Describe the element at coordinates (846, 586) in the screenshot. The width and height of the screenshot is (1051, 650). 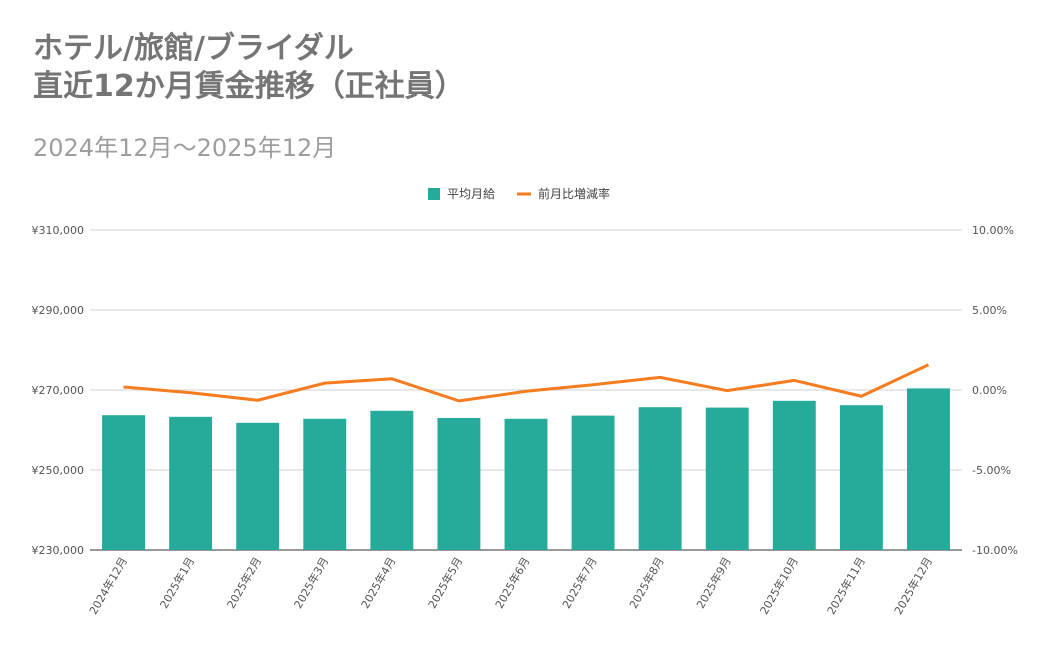
I see `x-axis-tick-label: 2025年11月` at that location.